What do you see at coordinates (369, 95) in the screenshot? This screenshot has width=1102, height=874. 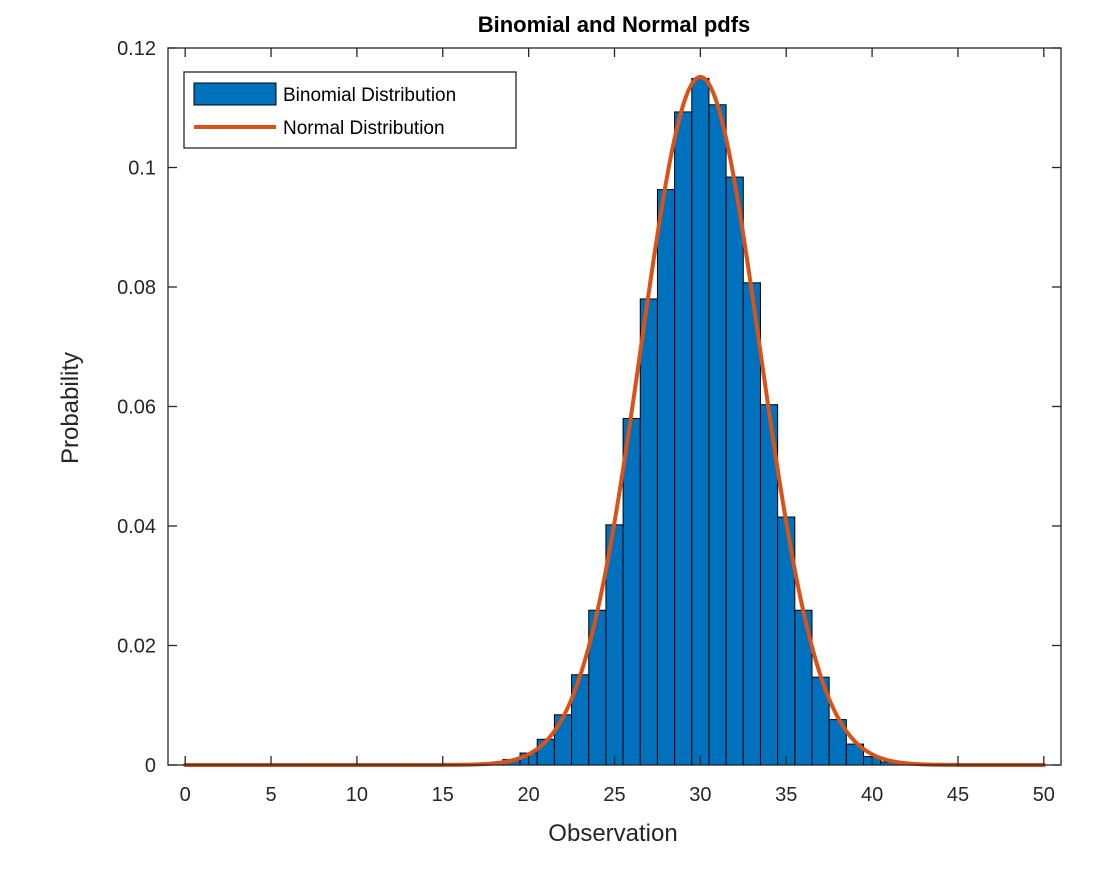 I see `legend-binomial-label: Binomial Distribution` at bounding box center [369, 95].